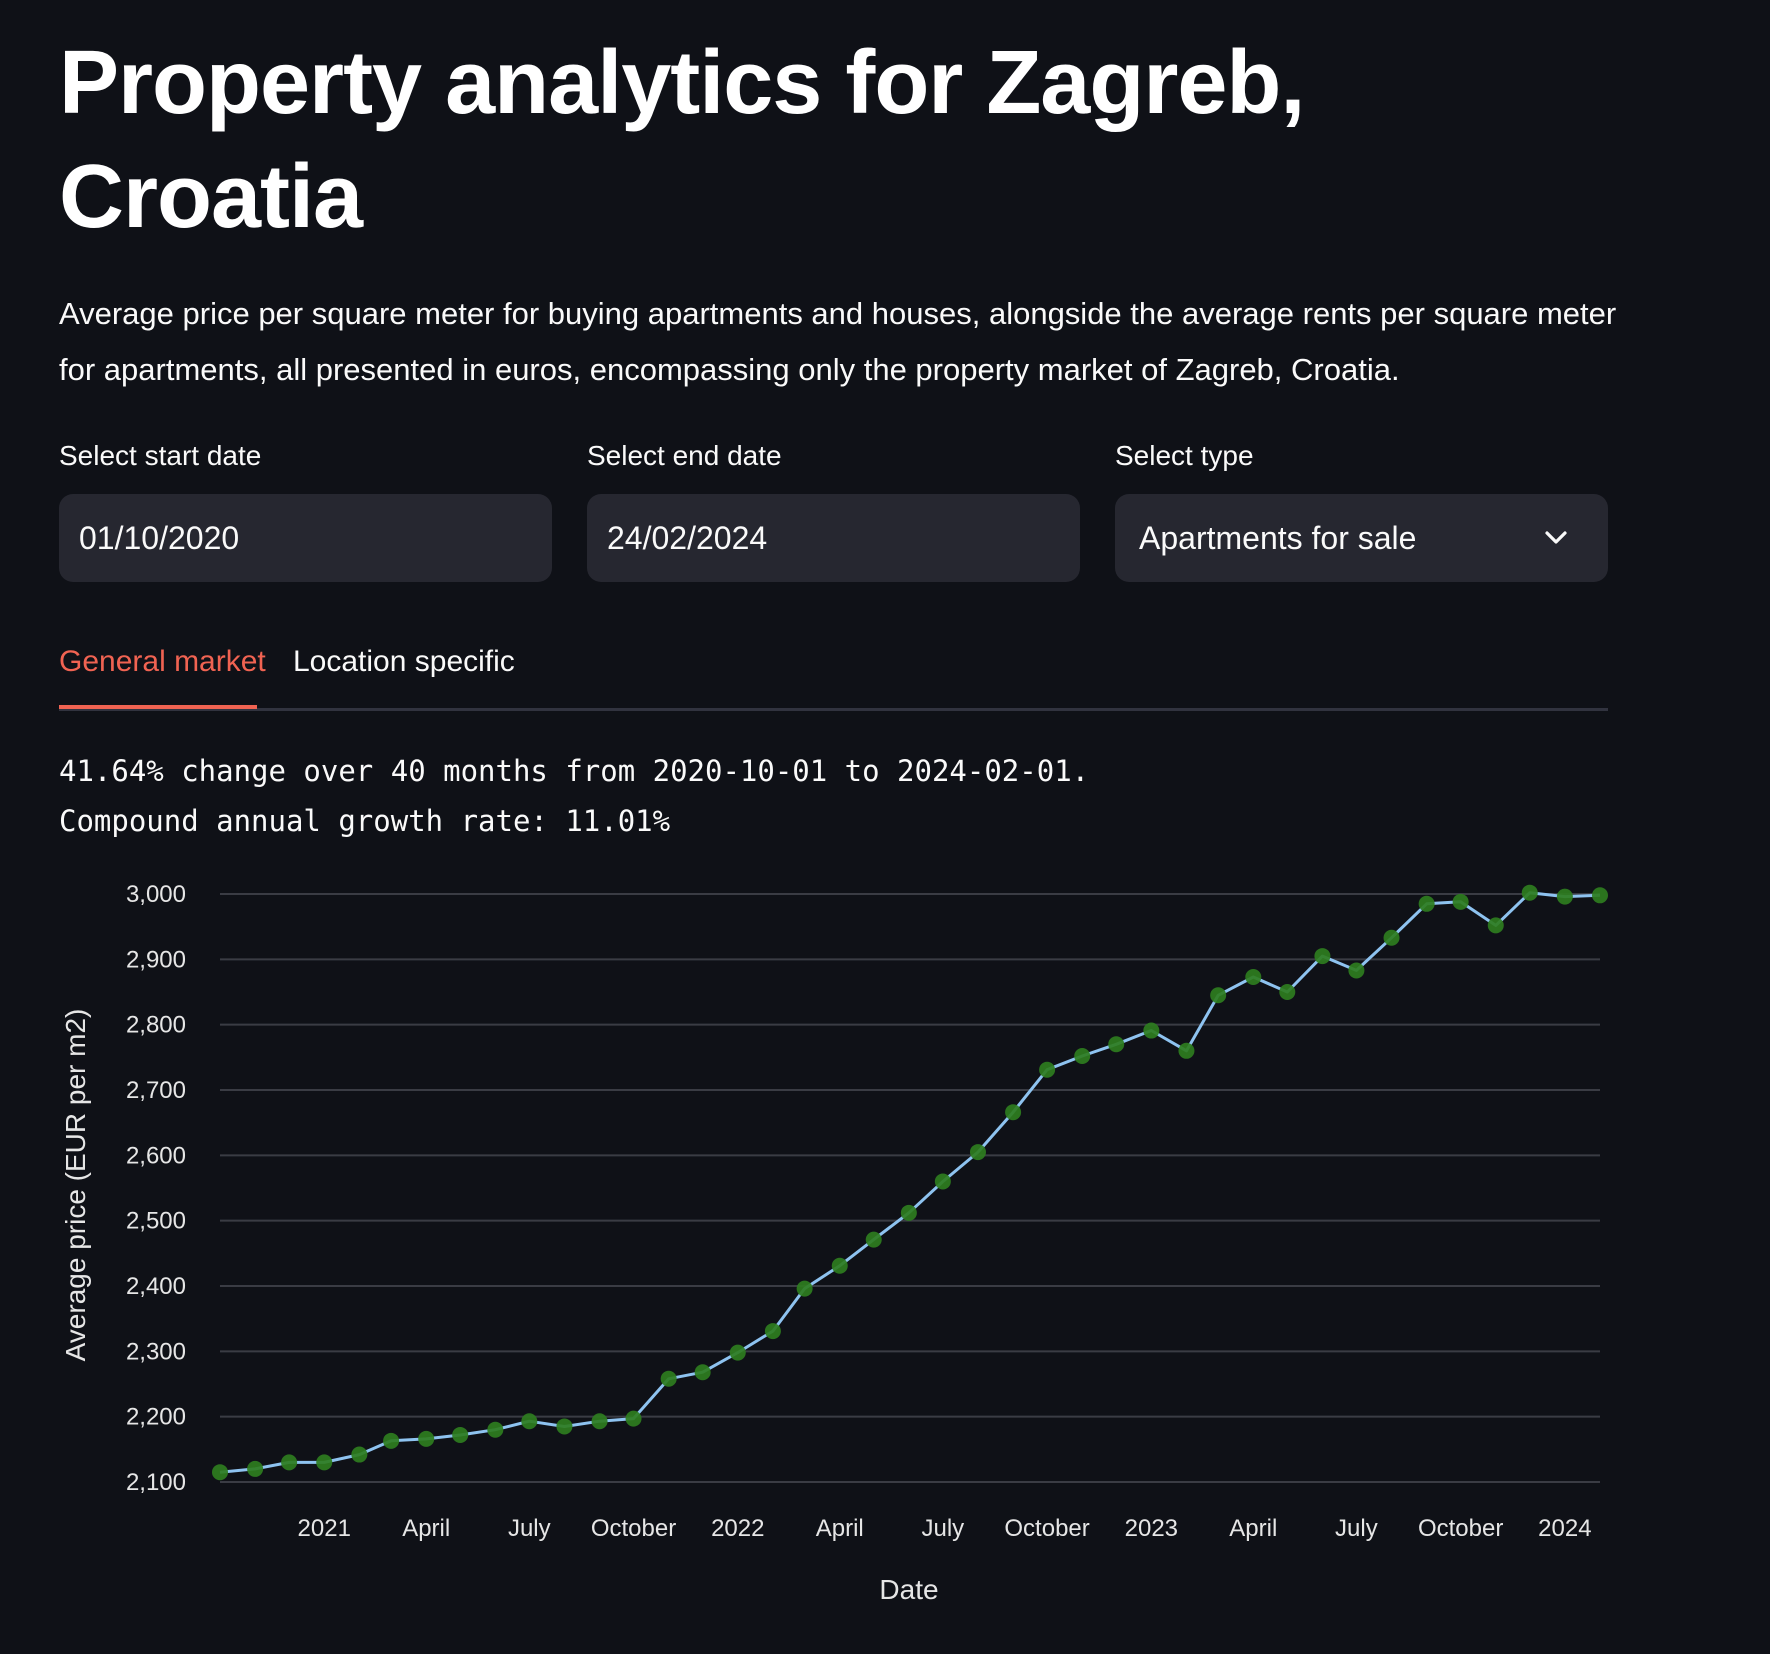  Describe the element at coordinates (156, 1155) in the screenshot. I see `y-tick-label: 2,600` at that location.